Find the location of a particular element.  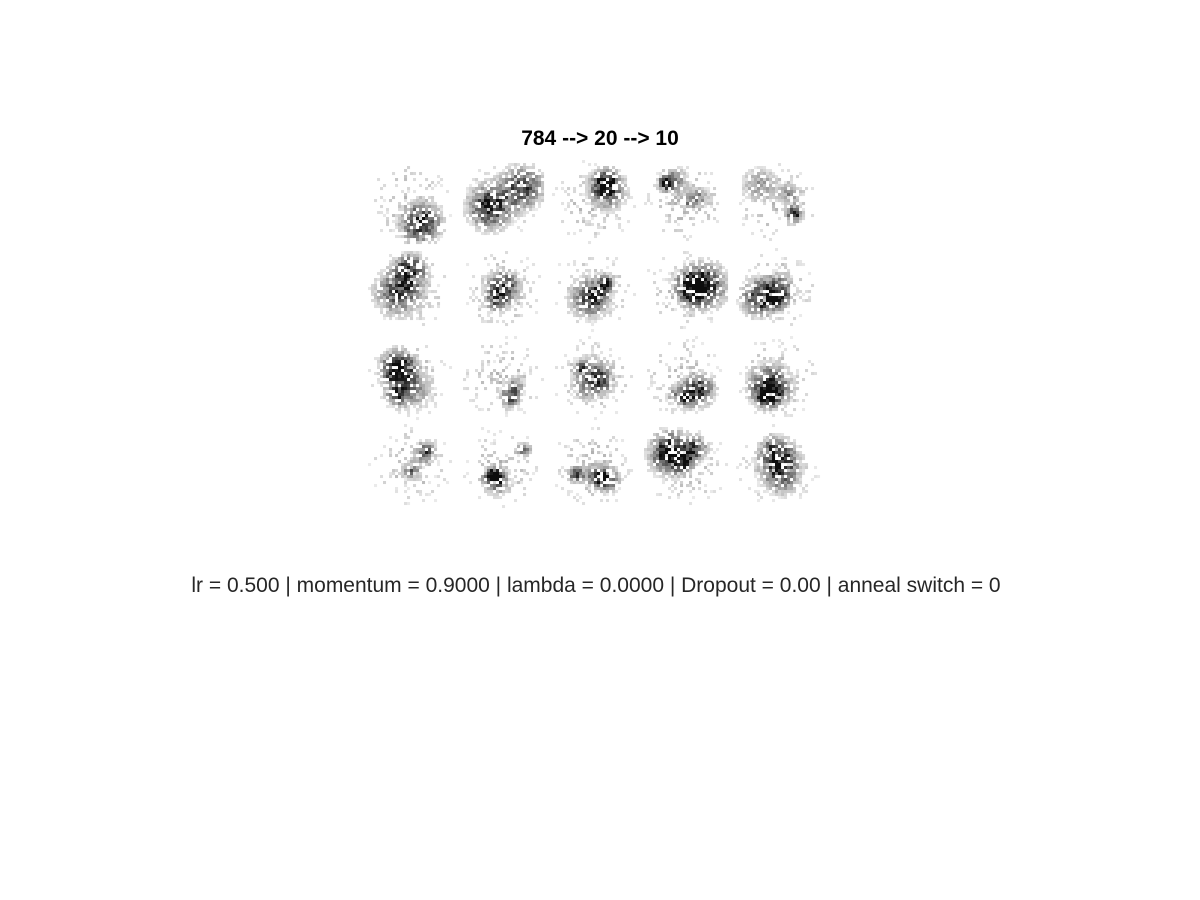

figure-title: 784 --> 20 --> 10 is located at coordinates (600, 138).